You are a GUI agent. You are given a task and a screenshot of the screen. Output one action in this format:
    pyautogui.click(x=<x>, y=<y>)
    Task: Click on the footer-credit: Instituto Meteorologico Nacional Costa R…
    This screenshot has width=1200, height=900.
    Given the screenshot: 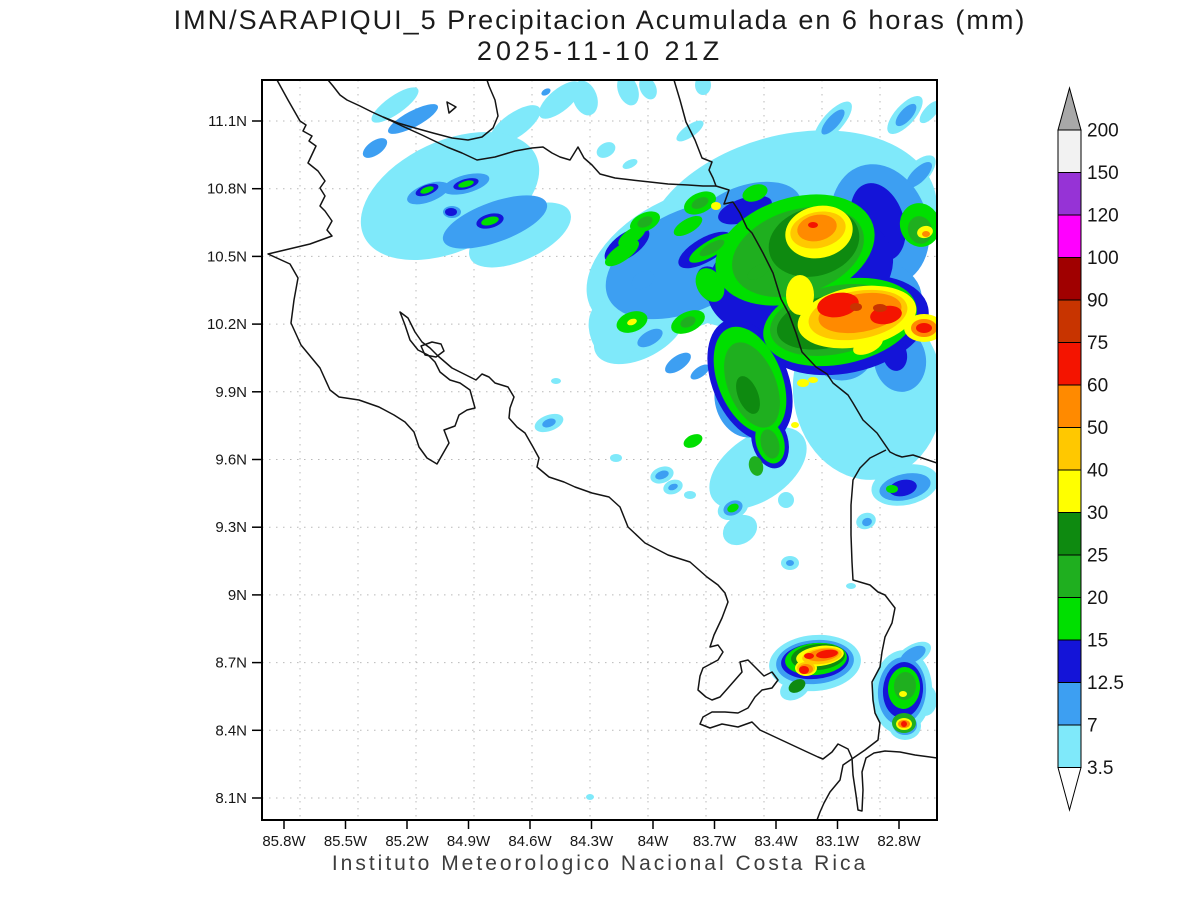 What is the action you would take?
    pyautogui.click(x=600, y=863)
    